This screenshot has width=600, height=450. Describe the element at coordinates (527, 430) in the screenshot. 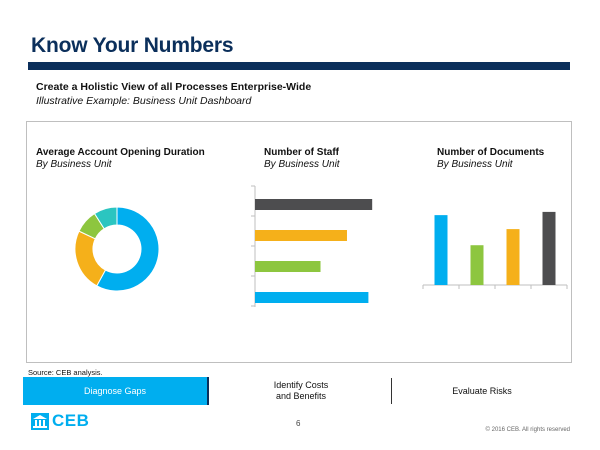

I see `copyright: © 2016 CEB. All rights reserved` at that location.